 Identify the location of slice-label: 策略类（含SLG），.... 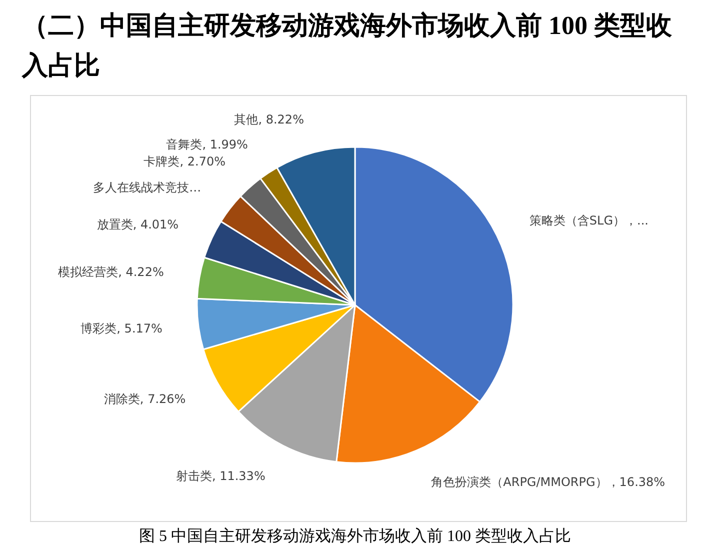
(588, 221).